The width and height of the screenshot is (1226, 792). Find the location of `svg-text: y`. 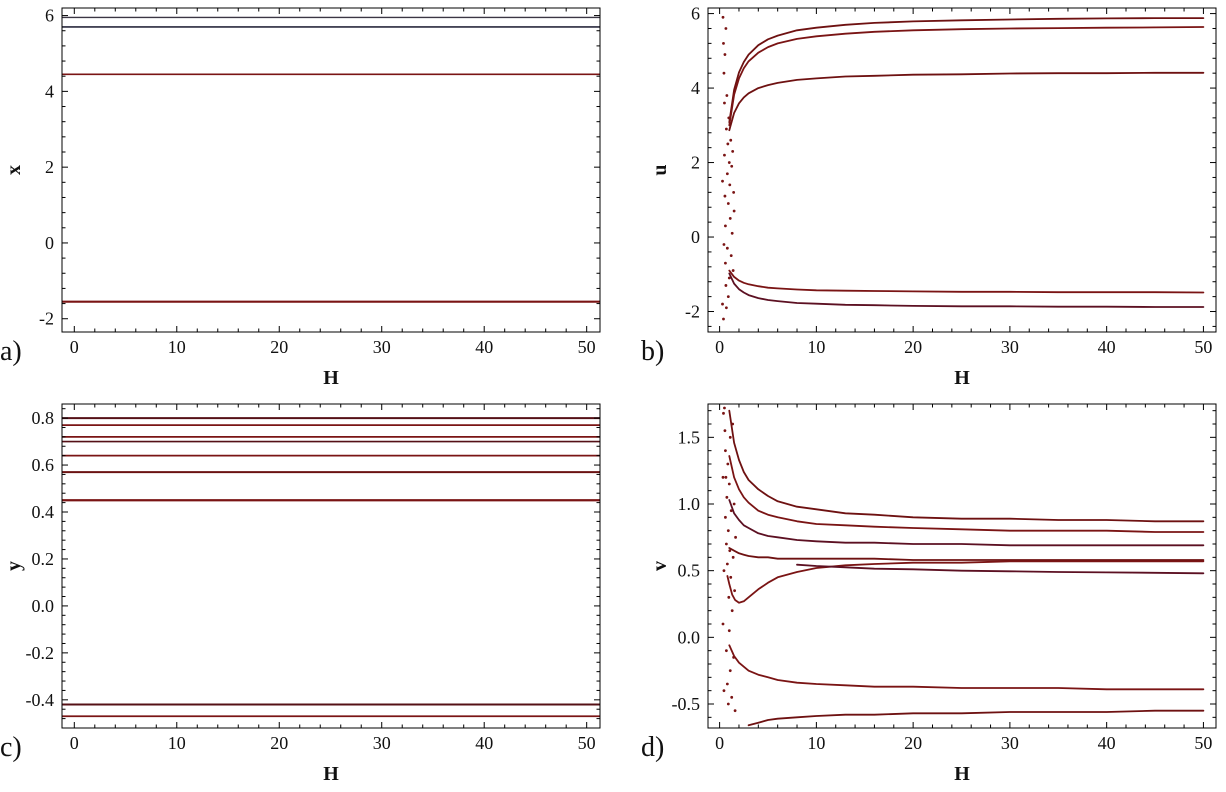

svg-text: y is located at coordinates (14, 566).